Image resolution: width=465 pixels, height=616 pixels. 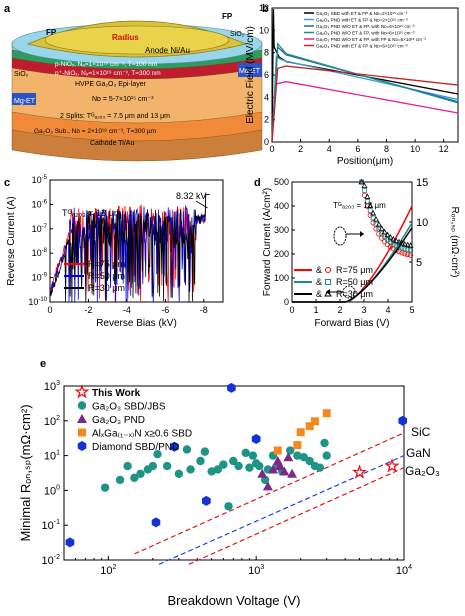 I want to click on ga2o3-label: Ga₂O₃, so click(x=422, y=471).